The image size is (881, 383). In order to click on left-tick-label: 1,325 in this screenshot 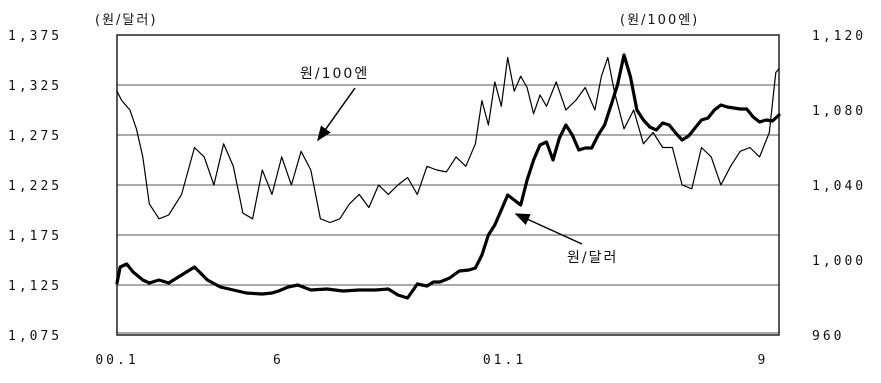, I will do `click(35, 86)`.